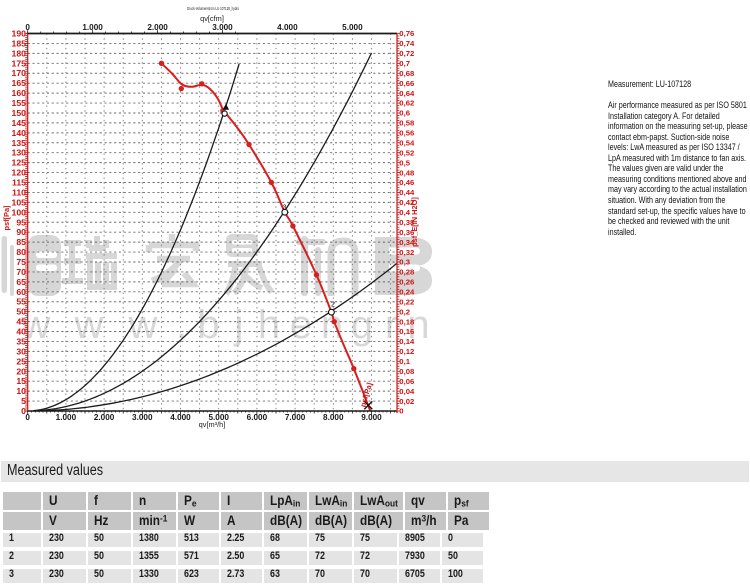 Image resolution: width=750 pixels, height=587 pixels. I want to click on svg-text: 0,74, so click(407, 43).